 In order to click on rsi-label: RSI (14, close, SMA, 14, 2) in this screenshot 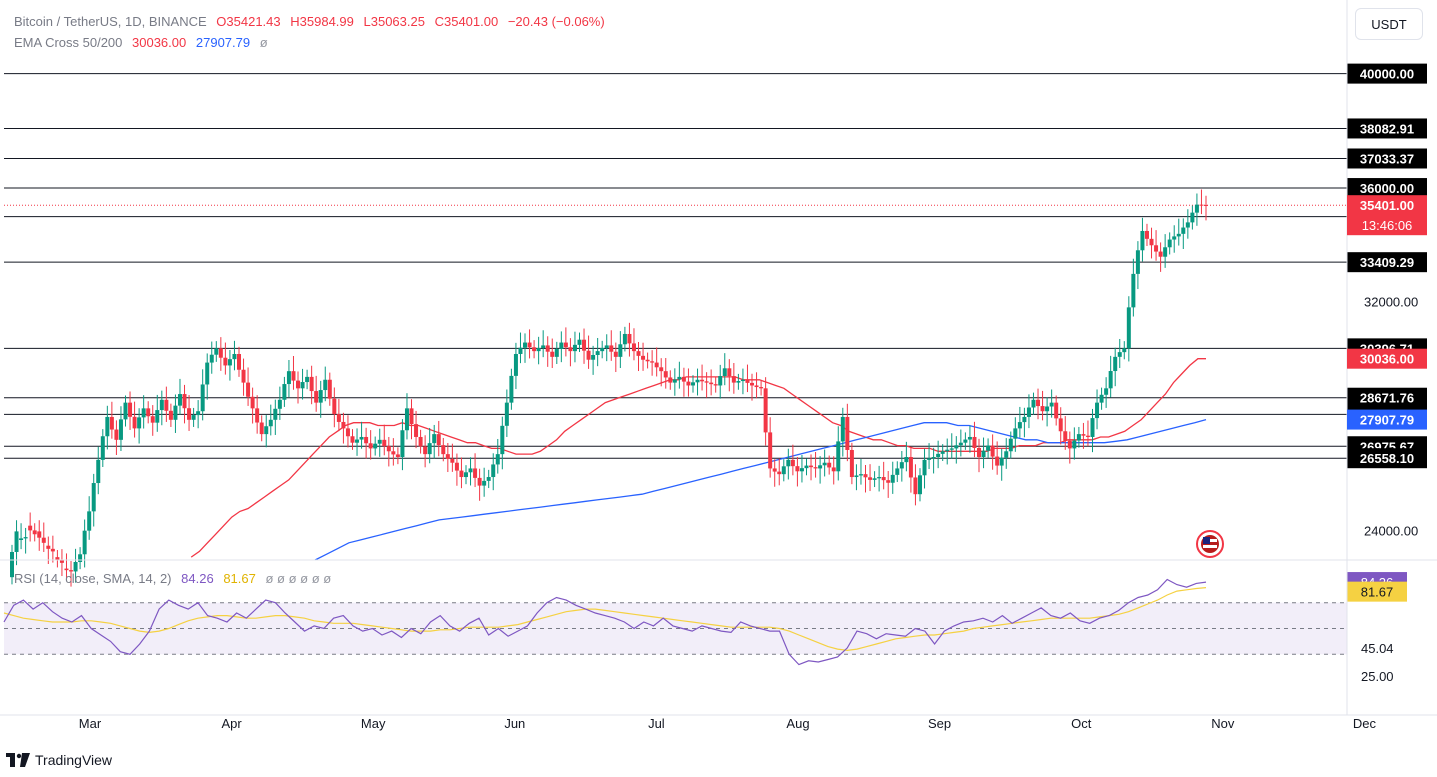, I will do `click(93, 578)`.